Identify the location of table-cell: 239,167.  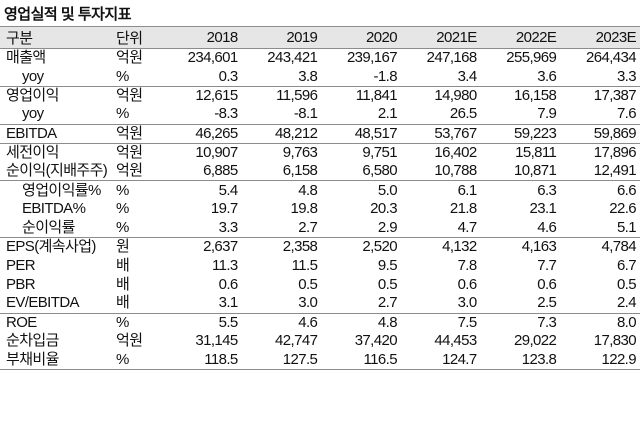
(361, 58).